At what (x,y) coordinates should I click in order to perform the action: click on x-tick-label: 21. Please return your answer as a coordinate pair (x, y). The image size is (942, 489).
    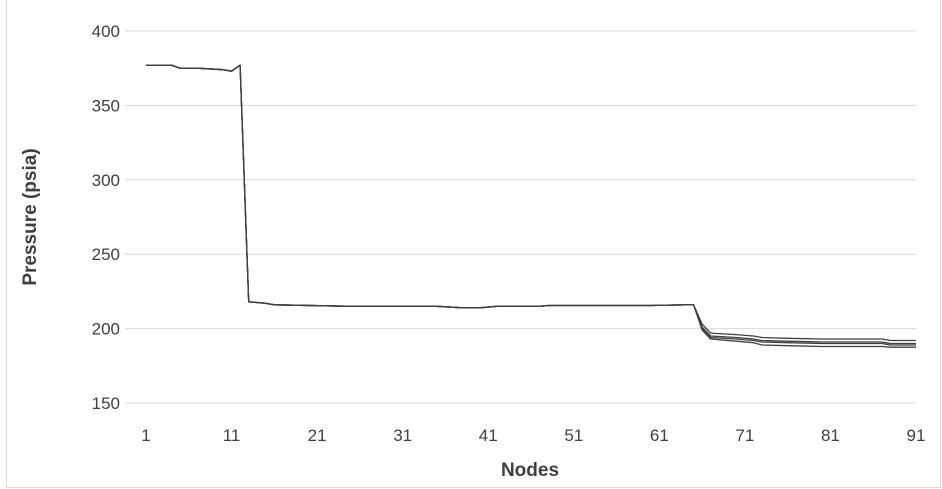
    Looking at the image, I should click on (317, 435).